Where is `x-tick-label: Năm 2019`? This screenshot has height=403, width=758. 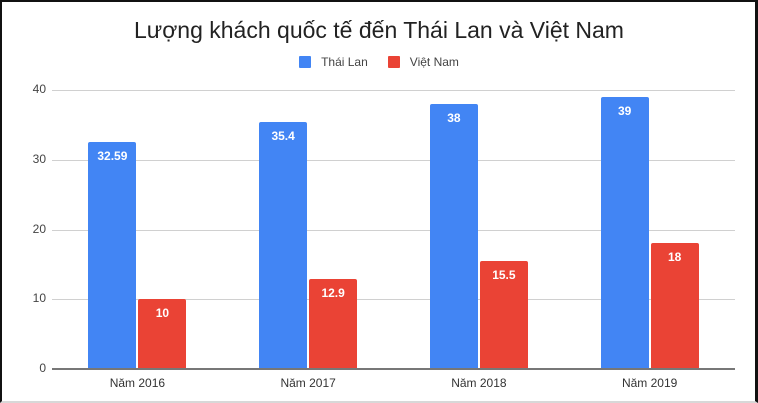 x-tick-label: Năm 2019 is located at coordinates (649, 383).